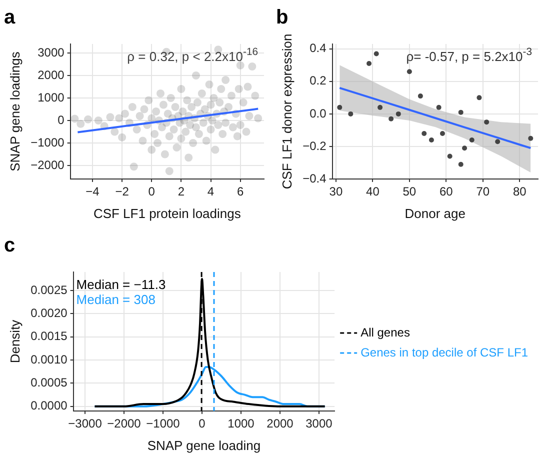 This screenshot has height=460, width=546. What do you see at coordinates (314, 178) in the screenshot?
I see `y-tick-label: −0.4` at bounding box center [314, 178].